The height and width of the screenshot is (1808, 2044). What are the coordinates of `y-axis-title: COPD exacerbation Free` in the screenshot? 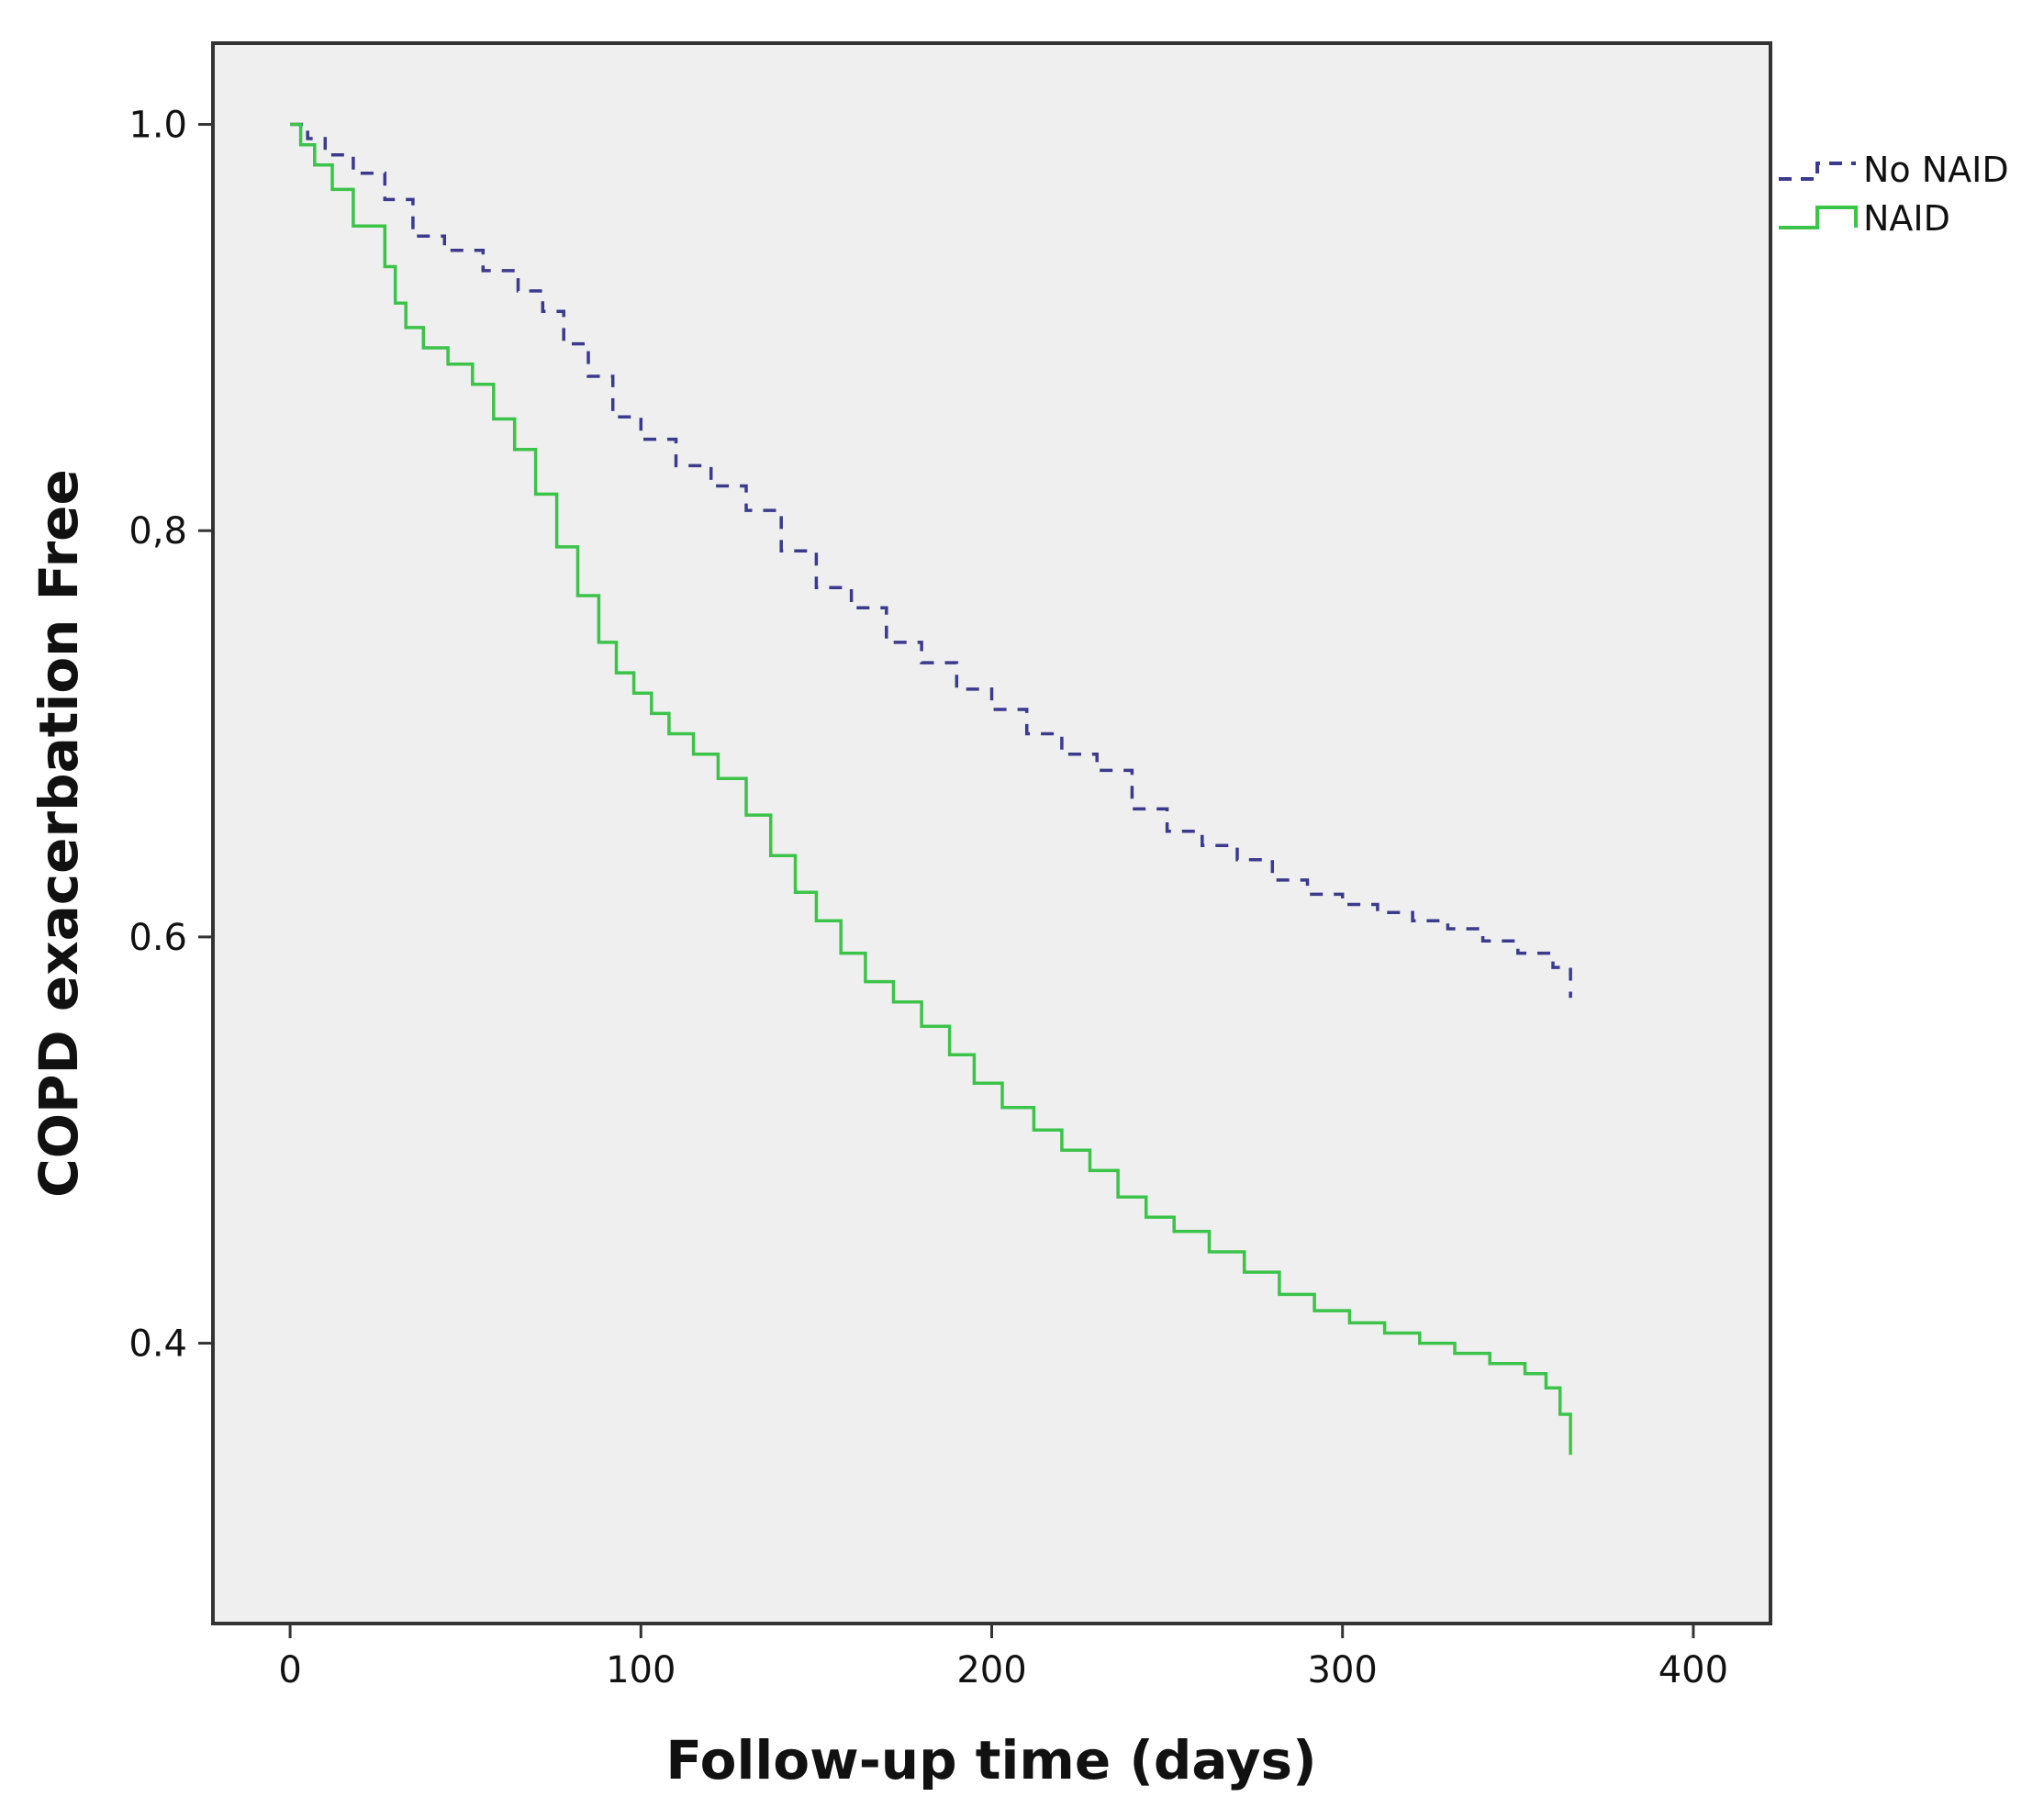 It's located at (59, 833).